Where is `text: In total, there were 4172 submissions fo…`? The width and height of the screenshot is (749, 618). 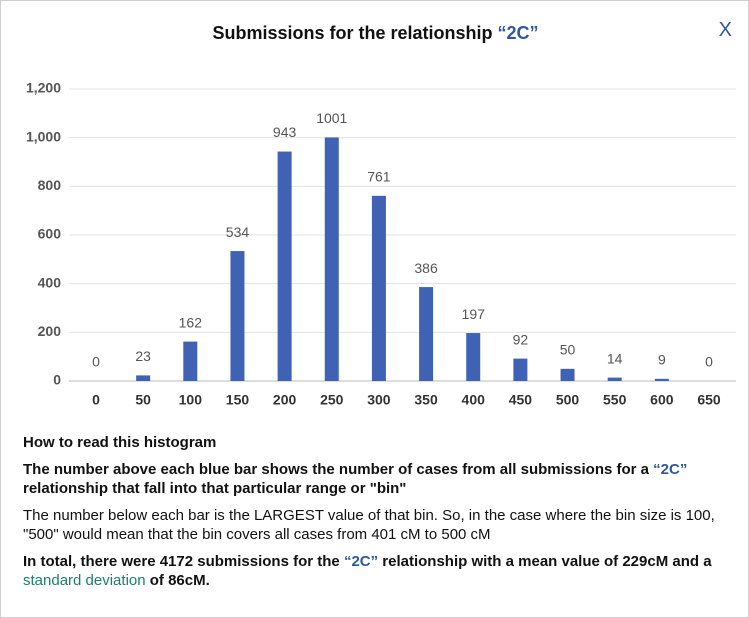 text: In total, there were 4172 submissions fo… is located at coordinates (183, 561).